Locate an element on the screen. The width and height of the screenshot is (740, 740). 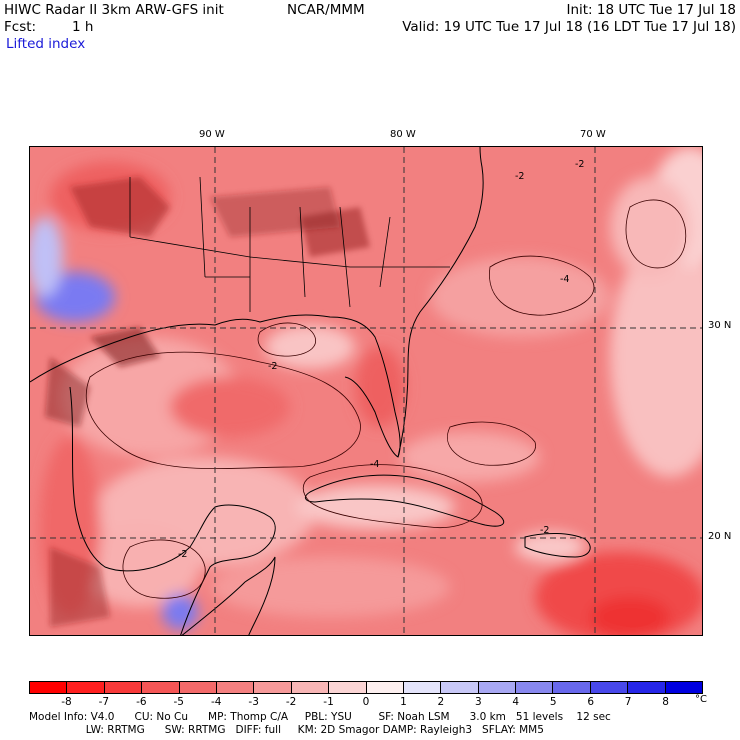
cuba-coast is located at coordinates (404, 500).